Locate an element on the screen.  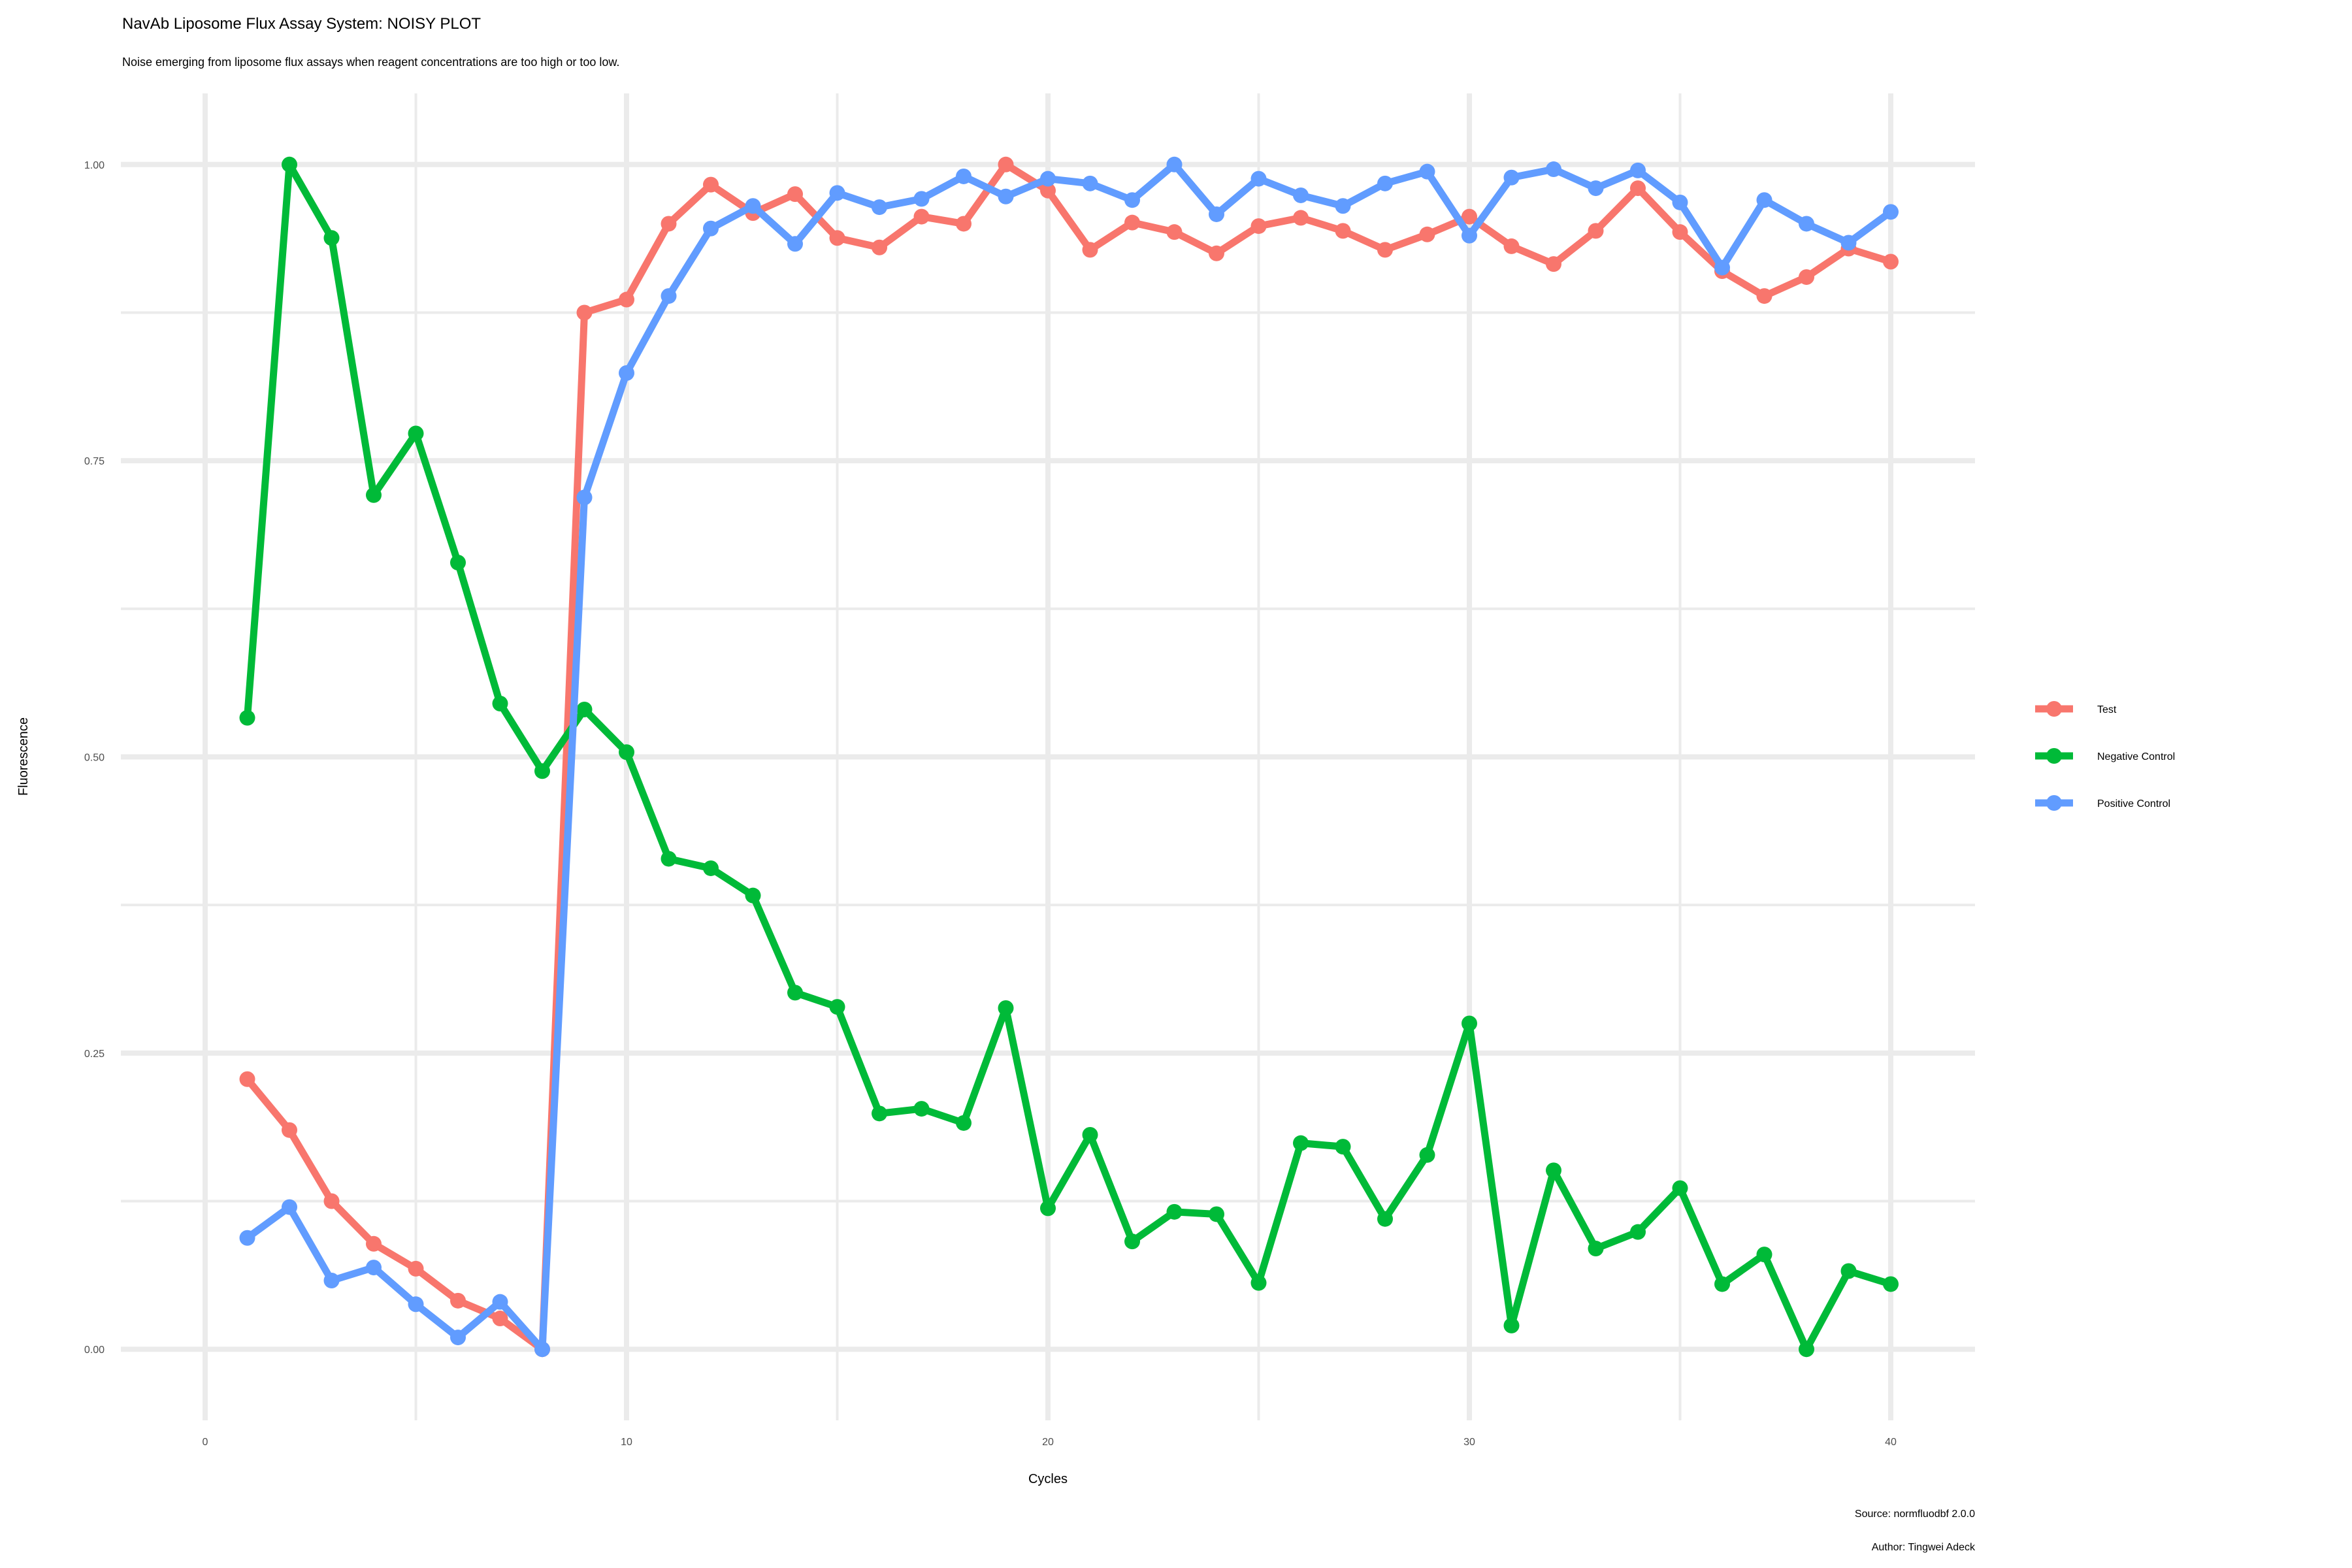
x-tick-label: 30 is located at coordinates (1469, 1442).